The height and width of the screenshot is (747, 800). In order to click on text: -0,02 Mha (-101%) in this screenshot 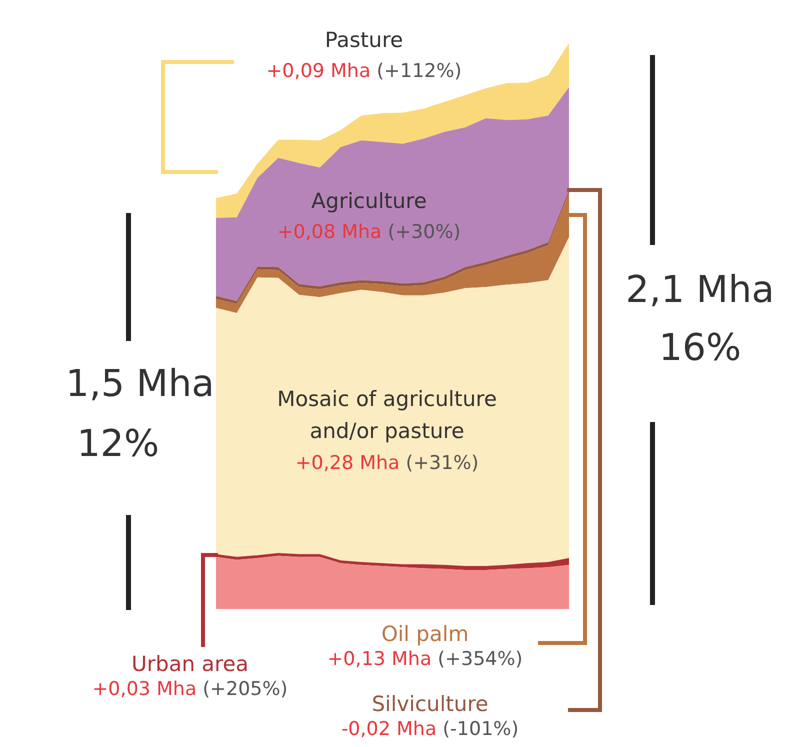, I will do `click(430, 729)`.